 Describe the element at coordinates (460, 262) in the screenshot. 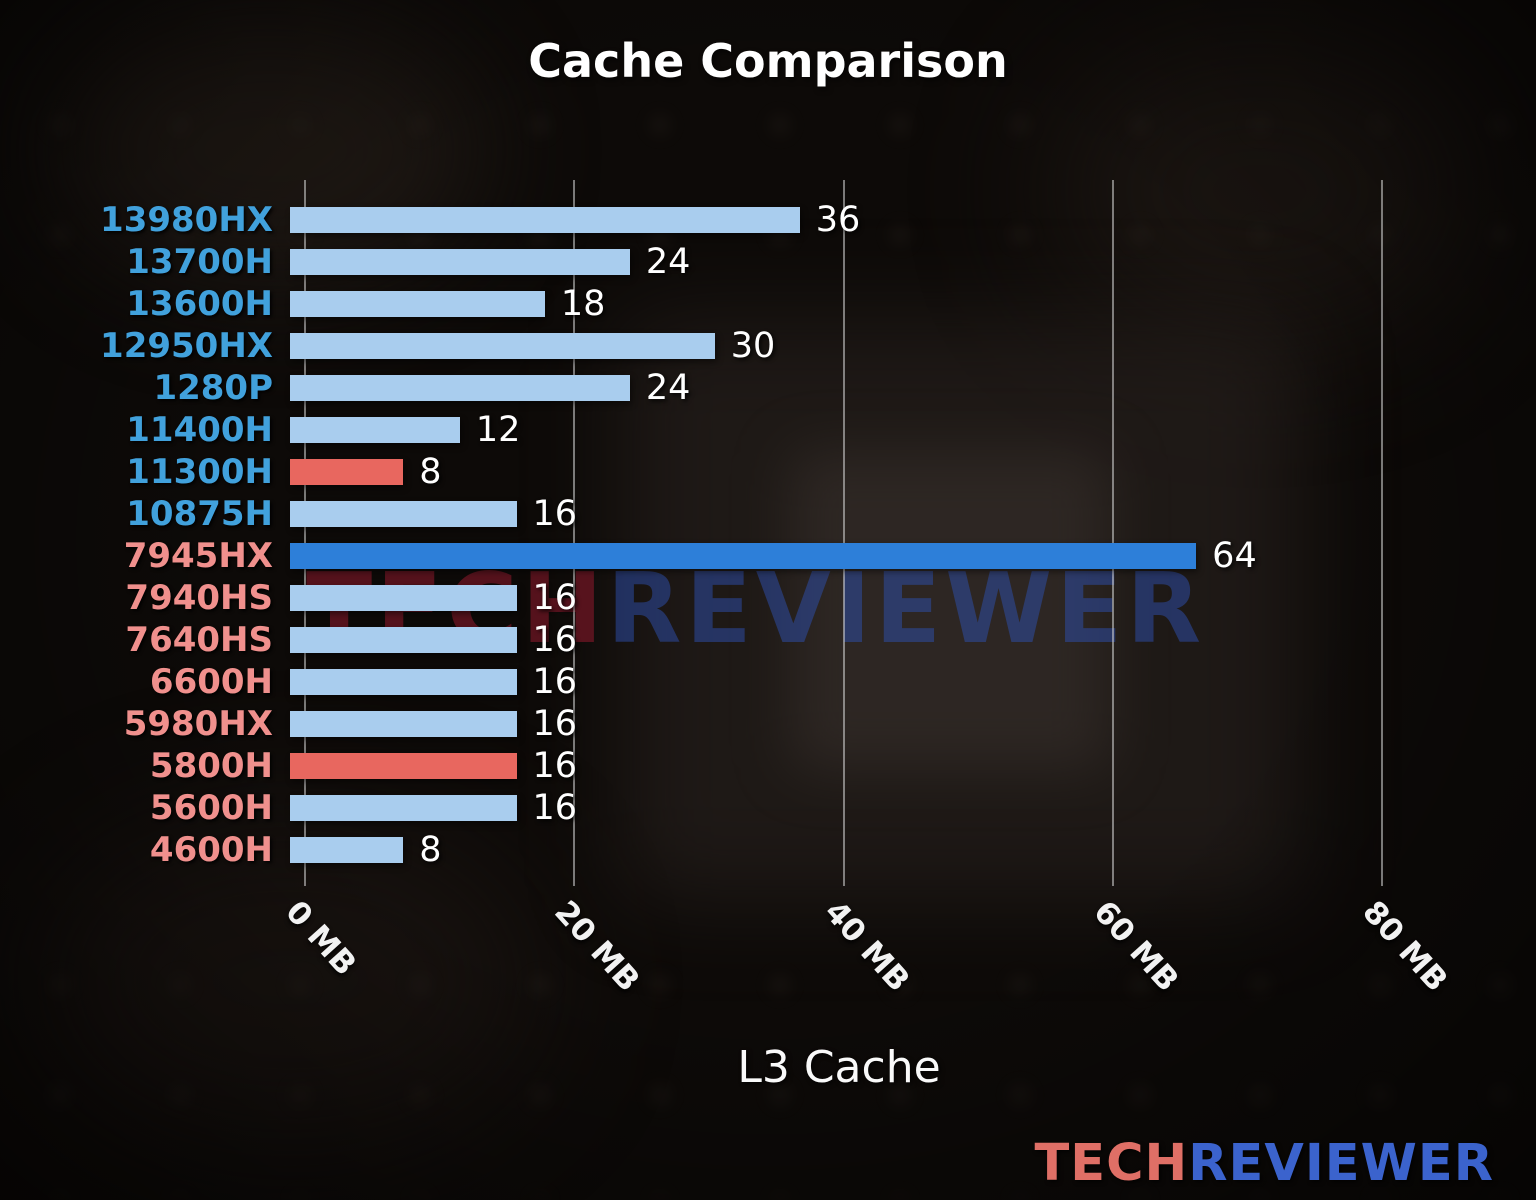

I see `bar-13700H` at that location.